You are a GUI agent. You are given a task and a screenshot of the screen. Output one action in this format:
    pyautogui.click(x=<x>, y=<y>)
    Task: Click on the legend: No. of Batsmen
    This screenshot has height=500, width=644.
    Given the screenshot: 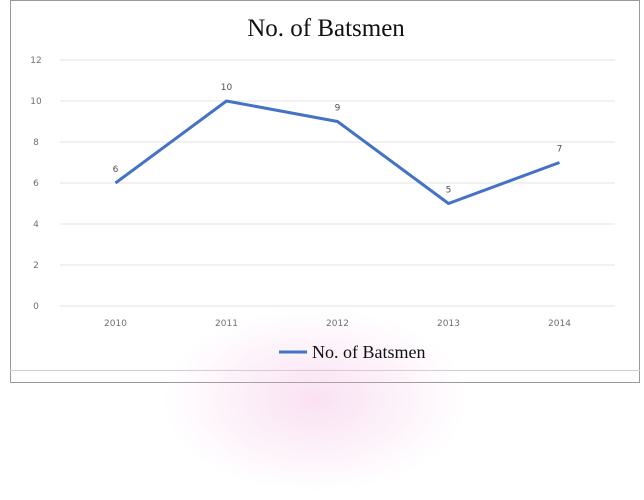 What is the action you would take?
    pyautogui.click(x=352, y=352)
    